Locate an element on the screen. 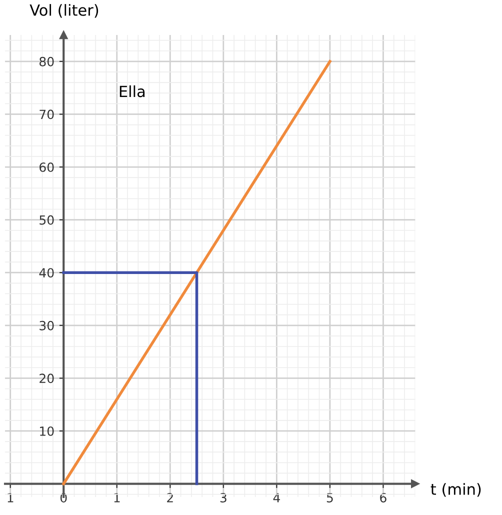  y-tick-label: 80 is located at coordinates (47, 61).